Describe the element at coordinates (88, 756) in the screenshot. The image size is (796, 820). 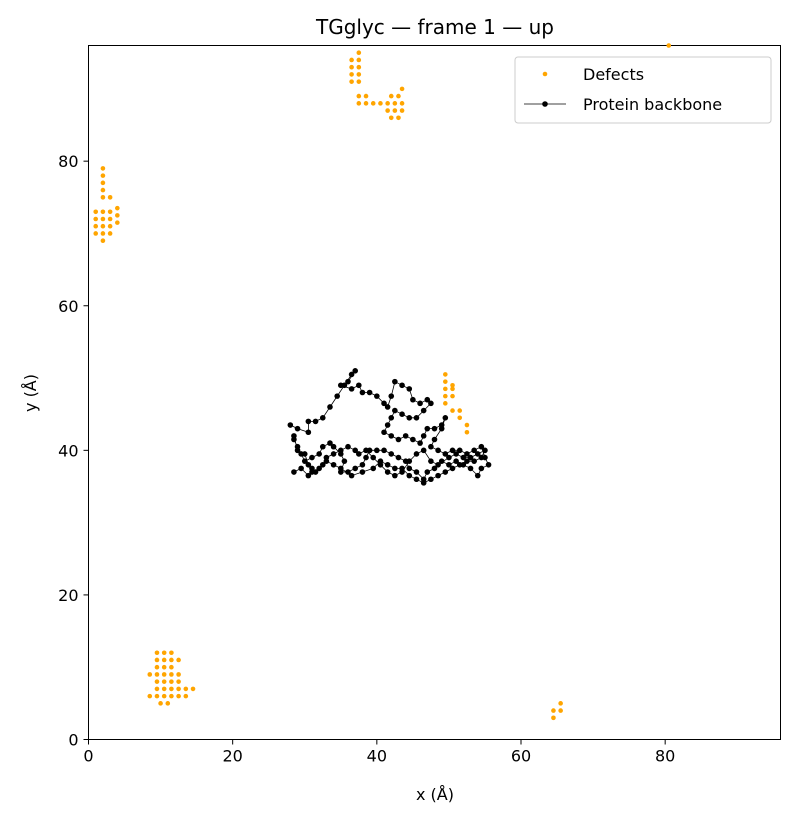
I see `x-tick-label: 0` at that location.